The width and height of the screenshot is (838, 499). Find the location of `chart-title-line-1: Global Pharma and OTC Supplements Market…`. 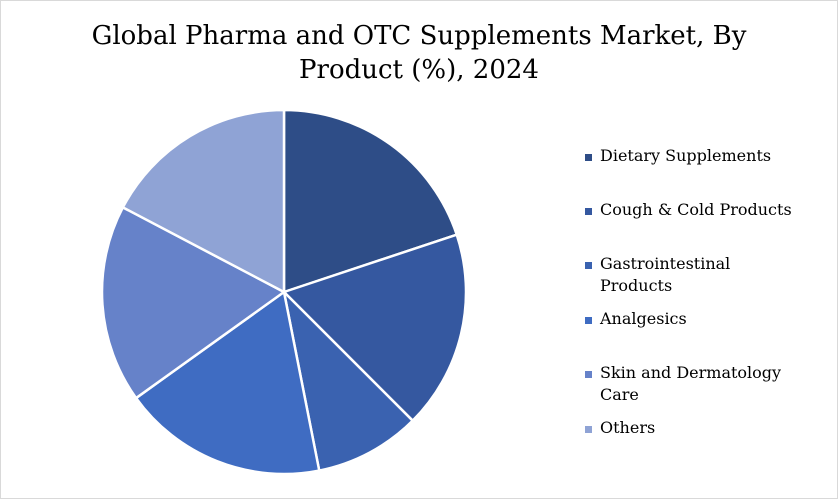

chart-title-line-1: Global Pharma and OTC Supplements Market… is located at coordinates (419, 36).